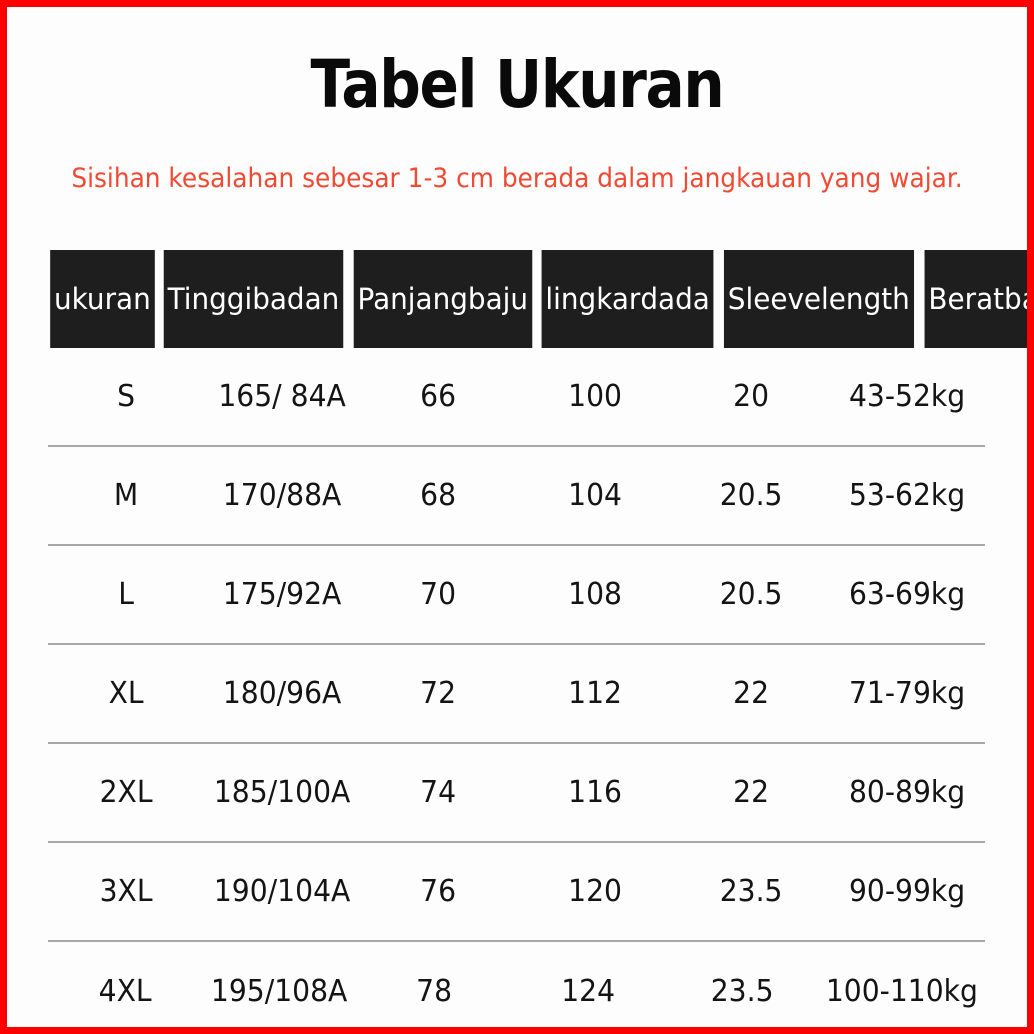 The image size is (1034, 1034). I want to click on table-cell-panjang-baju: 68, so click(438, 495).